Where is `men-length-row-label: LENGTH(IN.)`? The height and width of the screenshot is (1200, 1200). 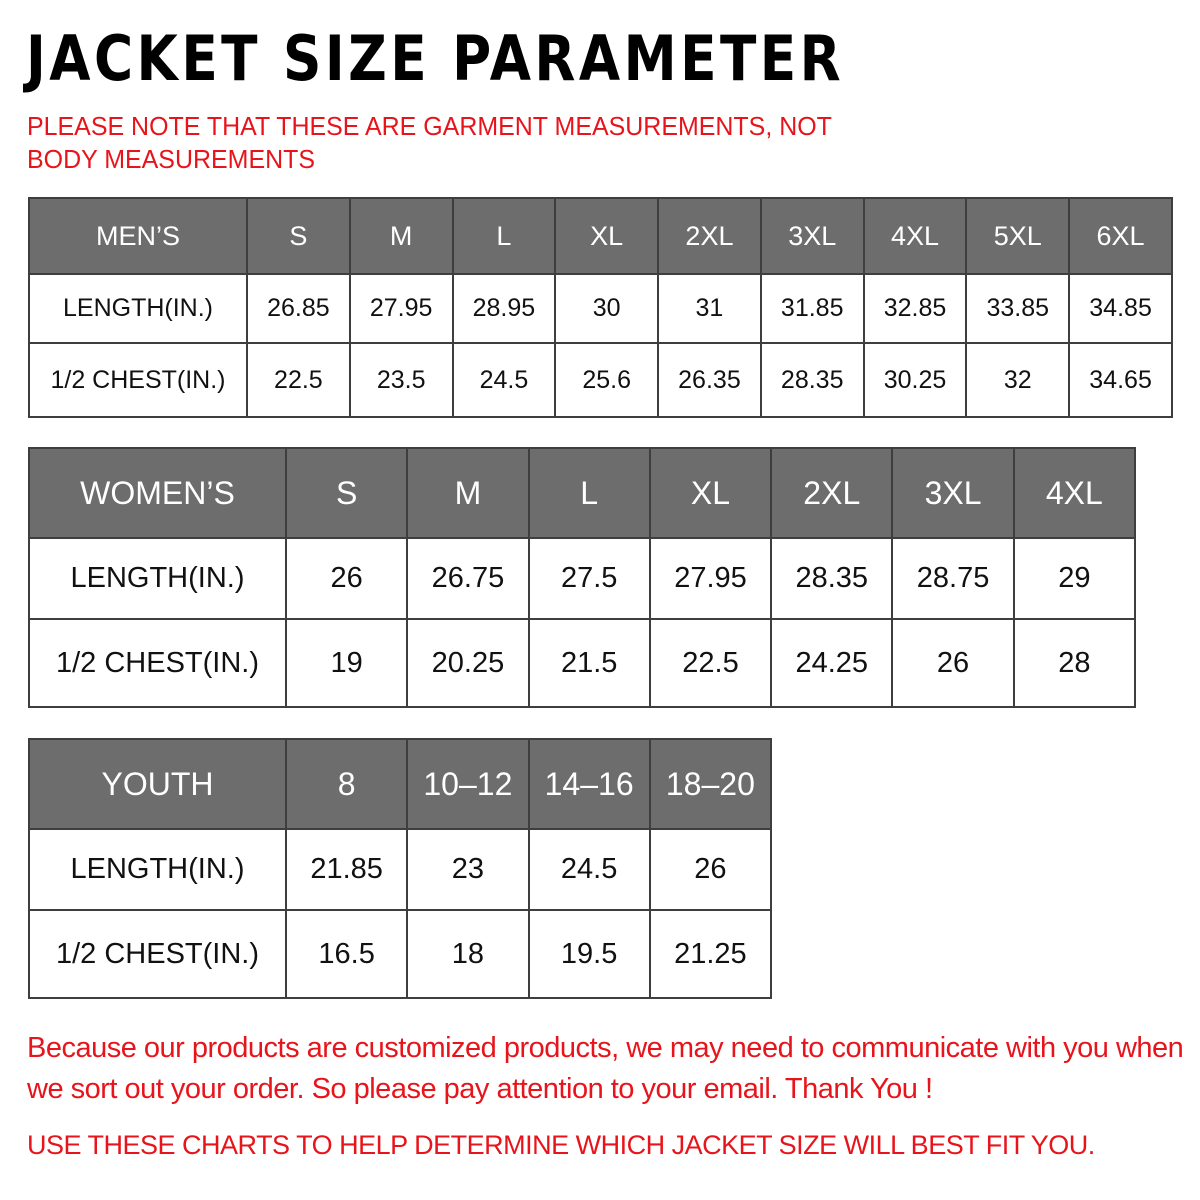 men-length-row-label: LENGTH(IN.) is located at coordinates (138, 308).